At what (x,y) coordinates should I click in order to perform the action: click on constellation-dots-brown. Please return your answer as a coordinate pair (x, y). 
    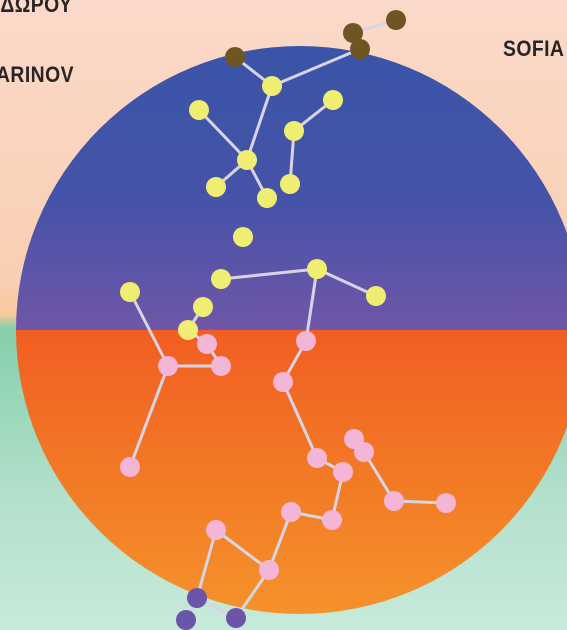
    Looking at the image, I should click on (315, 38).